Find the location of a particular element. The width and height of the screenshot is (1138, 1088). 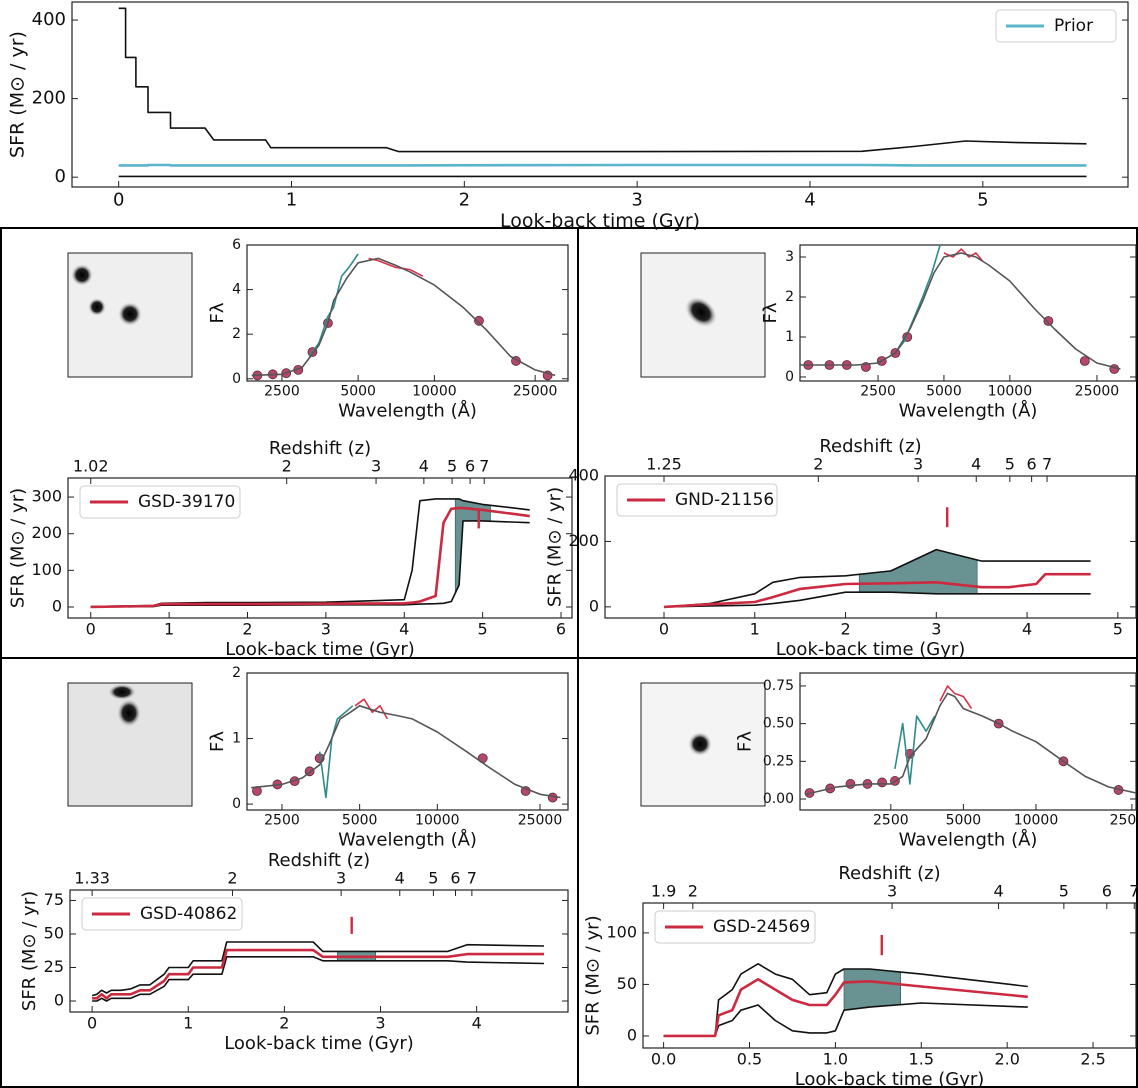

x-tick-label: 1.0 is located at coordinates (835, 1059).